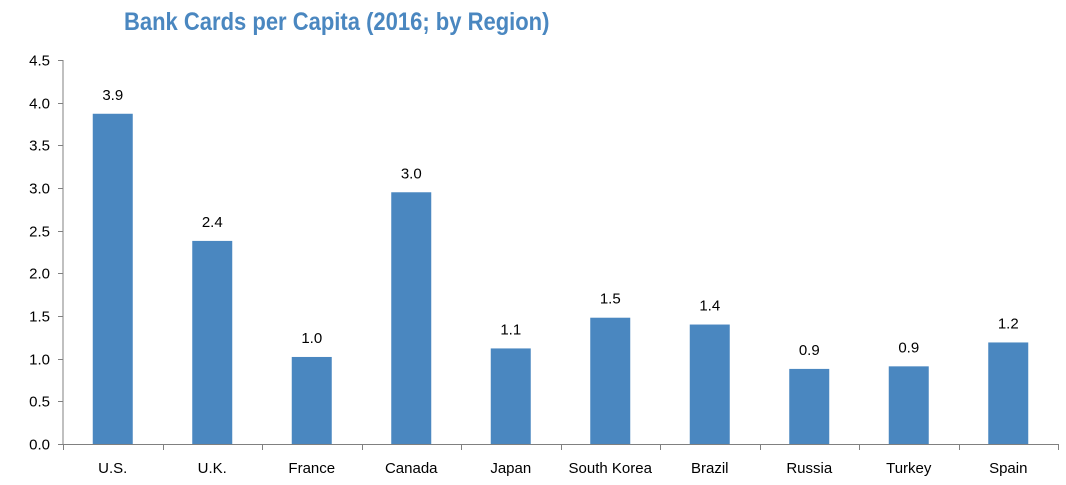 This screenshot has width=1066, height=485. What do you see at coordinates (709, 306) in the screenshot?
I see `data-label: 1.4` at bounding box center [709, 306].